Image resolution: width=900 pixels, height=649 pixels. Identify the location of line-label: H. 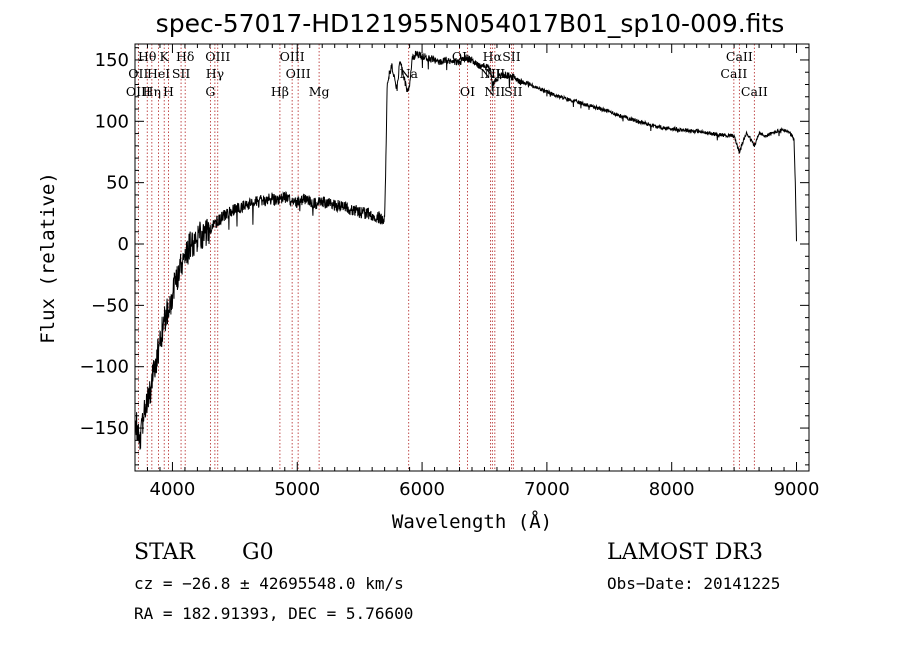
(168, 91).